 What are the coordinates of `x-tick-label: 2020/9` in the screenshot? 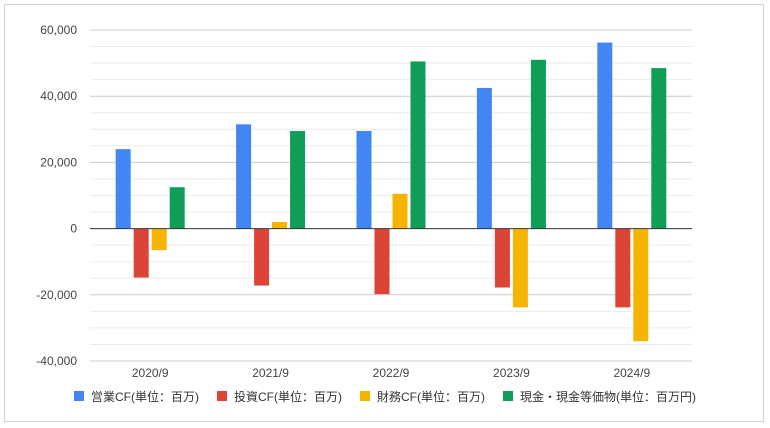 It's located at (150, 373).